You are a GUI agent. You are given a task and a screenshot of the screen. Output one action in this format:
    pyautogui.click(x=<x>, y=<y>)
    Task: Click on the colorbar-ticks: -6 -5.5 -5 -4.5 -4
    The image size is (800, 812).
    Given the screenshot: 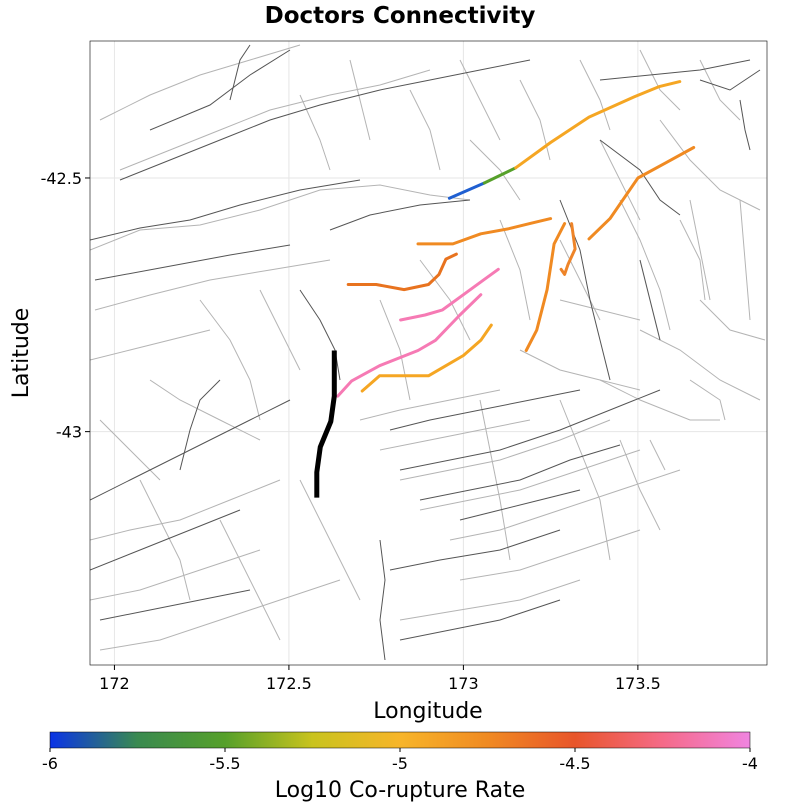 What is the action you would take?
    pyautogui.click(x=400, y=760)
    